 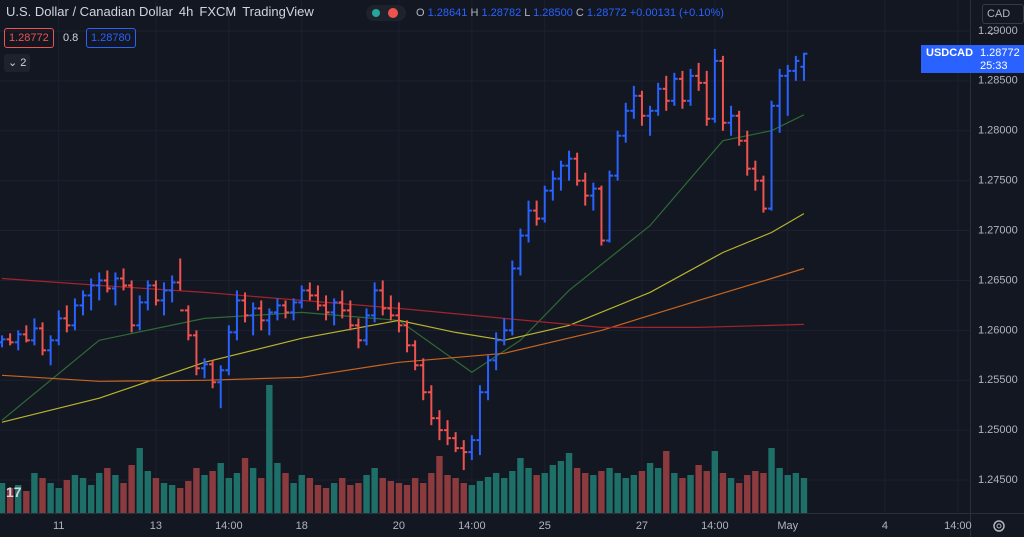 I want to click on ohlc-value: 1.28500, so click(x=553, y=13).